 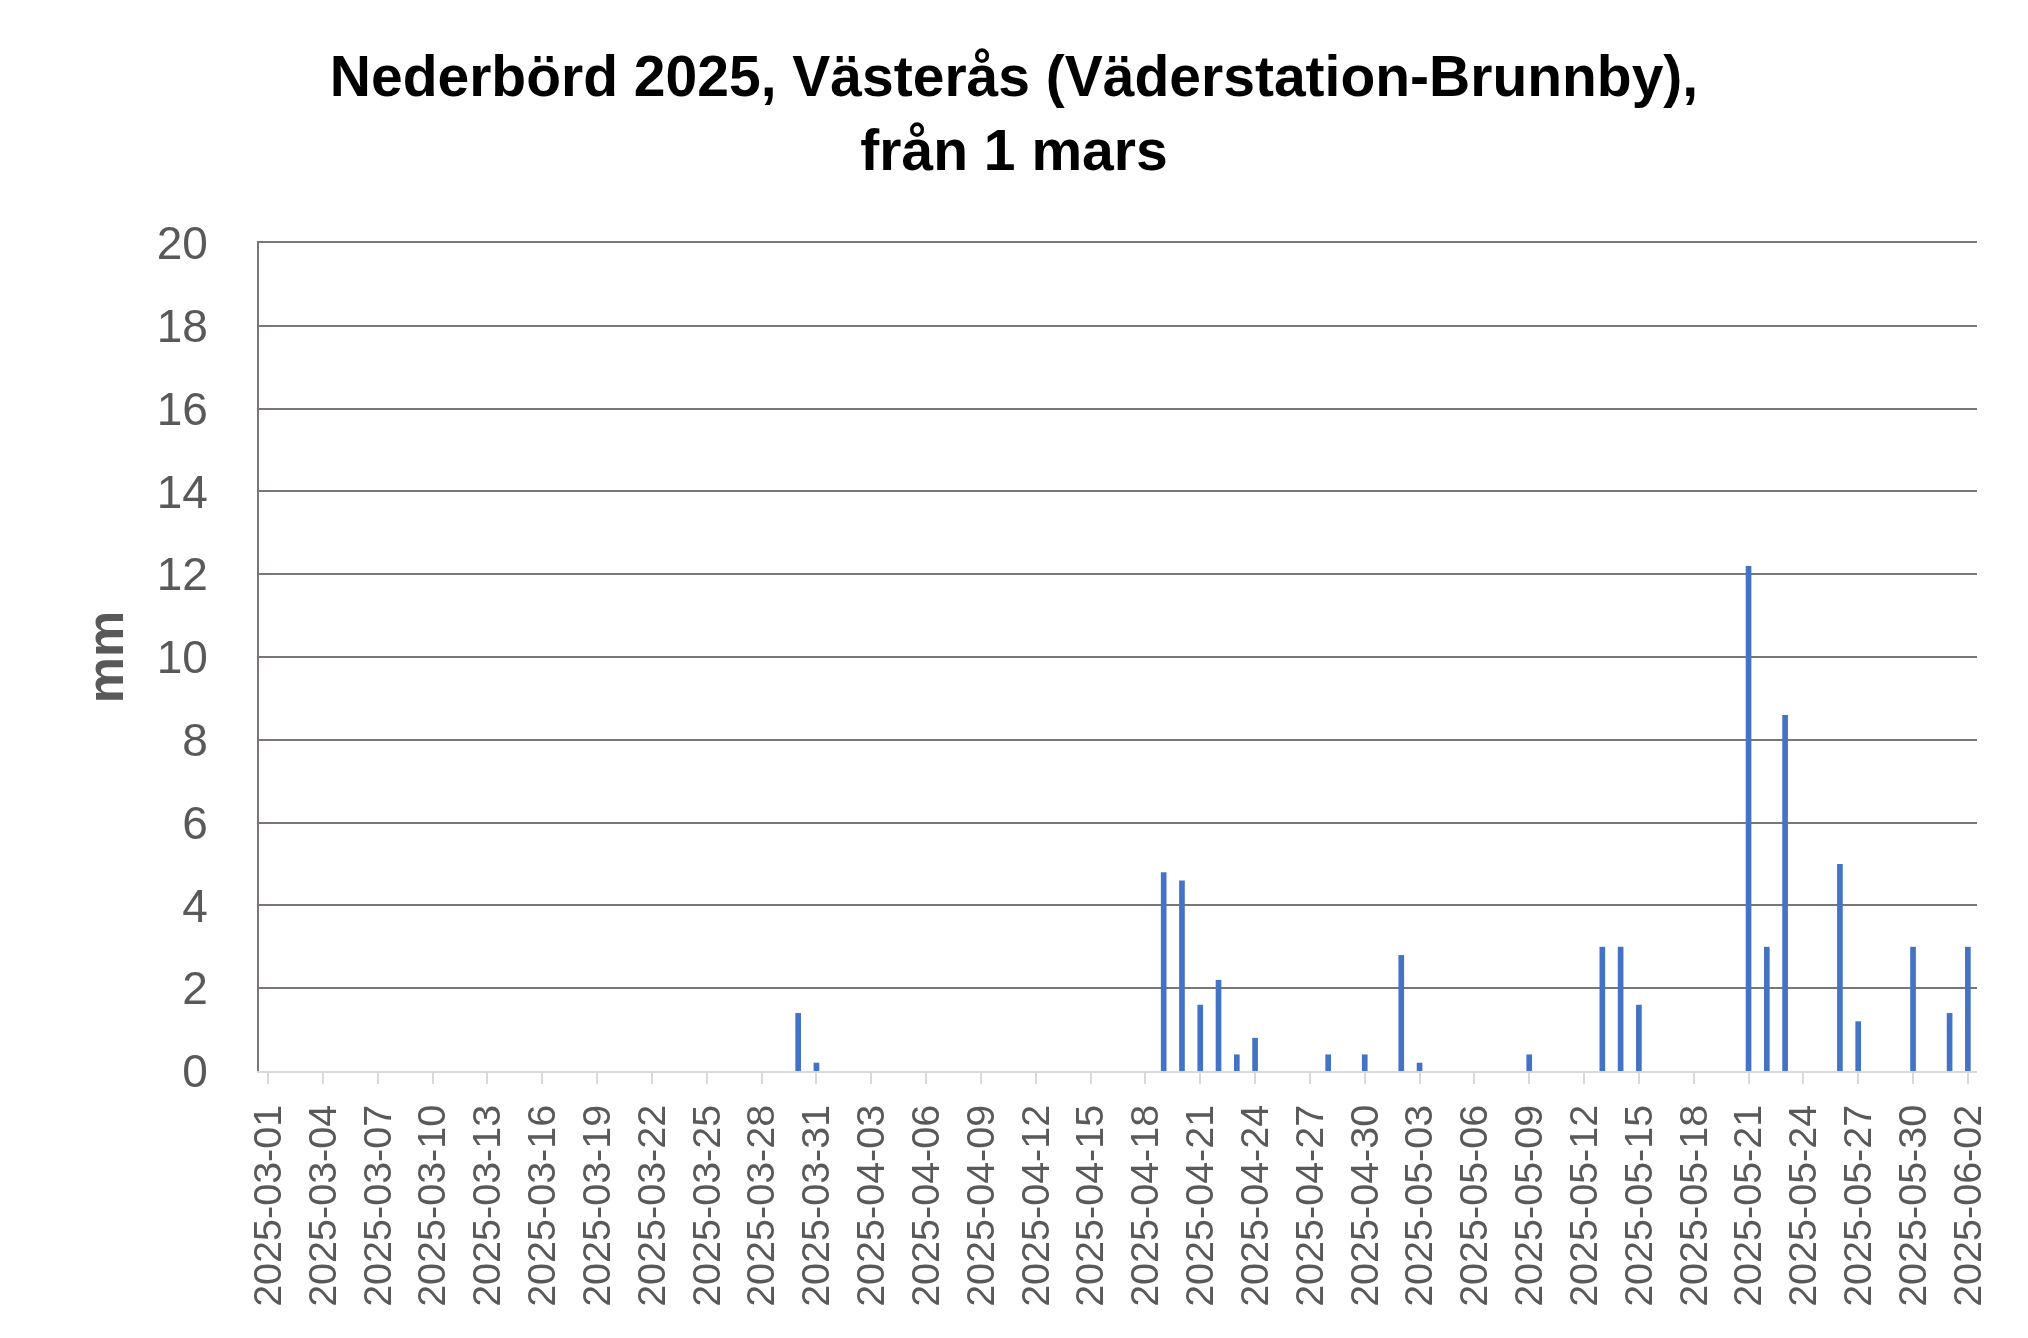 I want to click on x-tick-label: 2025-04-21, so click(x=1199, y=1205).